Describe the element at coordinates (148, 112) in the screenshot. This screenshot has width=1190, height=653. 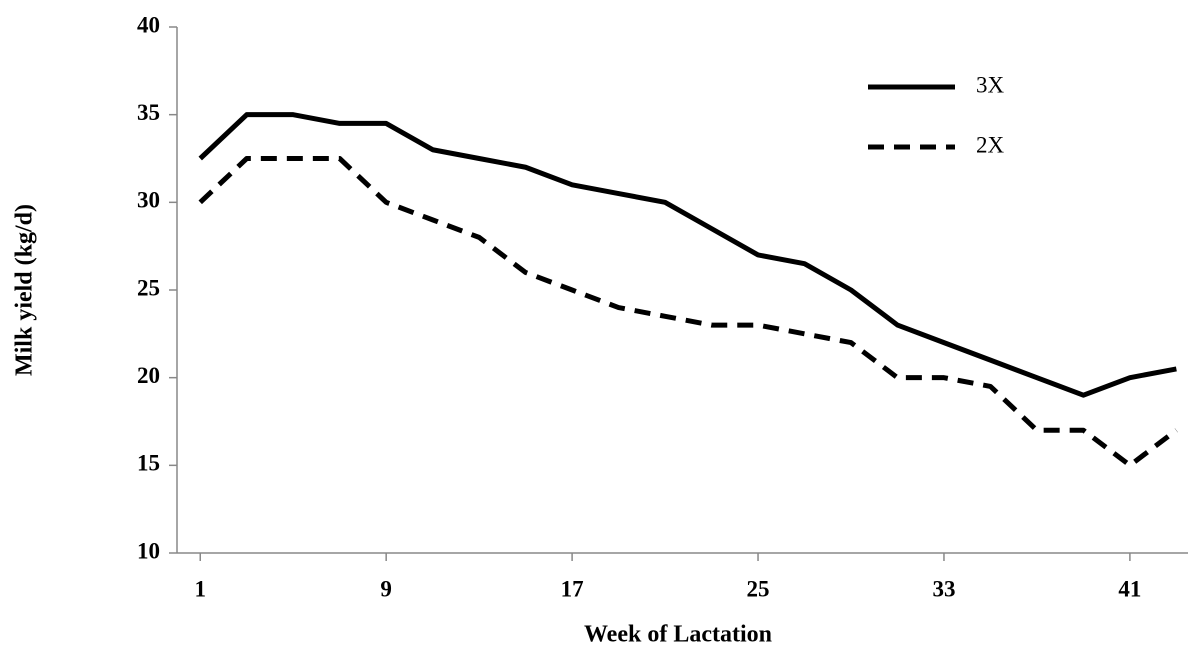
I see `y-tick-label: 35` at that location.